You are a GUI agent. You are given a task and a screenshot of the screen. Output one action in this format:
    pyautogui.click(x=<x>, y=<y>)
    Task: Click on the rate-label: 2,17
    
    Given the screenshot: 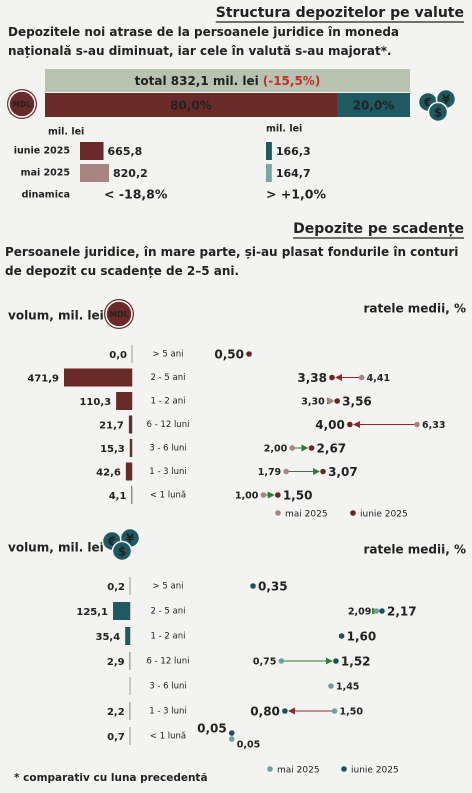 What is the action you would take?
    pyautogui.click(x=402, y=612)
    